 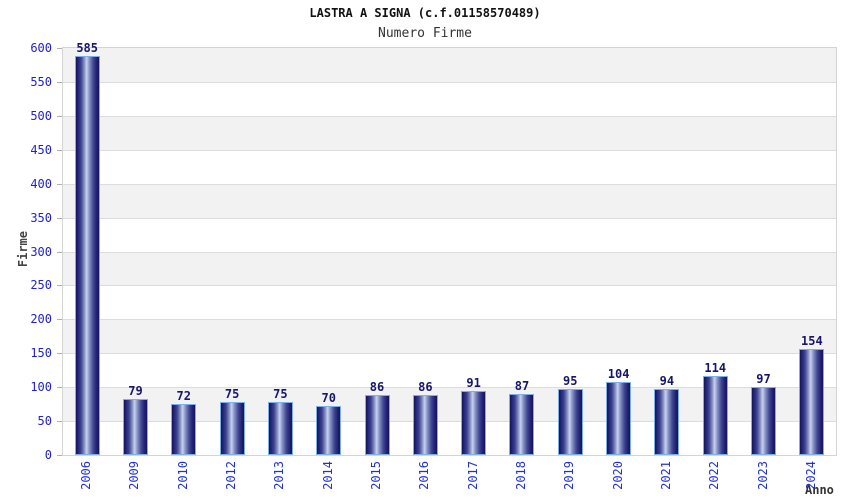 I want to click on y-axis-tick-label: 500, so click(x=41, y=115).